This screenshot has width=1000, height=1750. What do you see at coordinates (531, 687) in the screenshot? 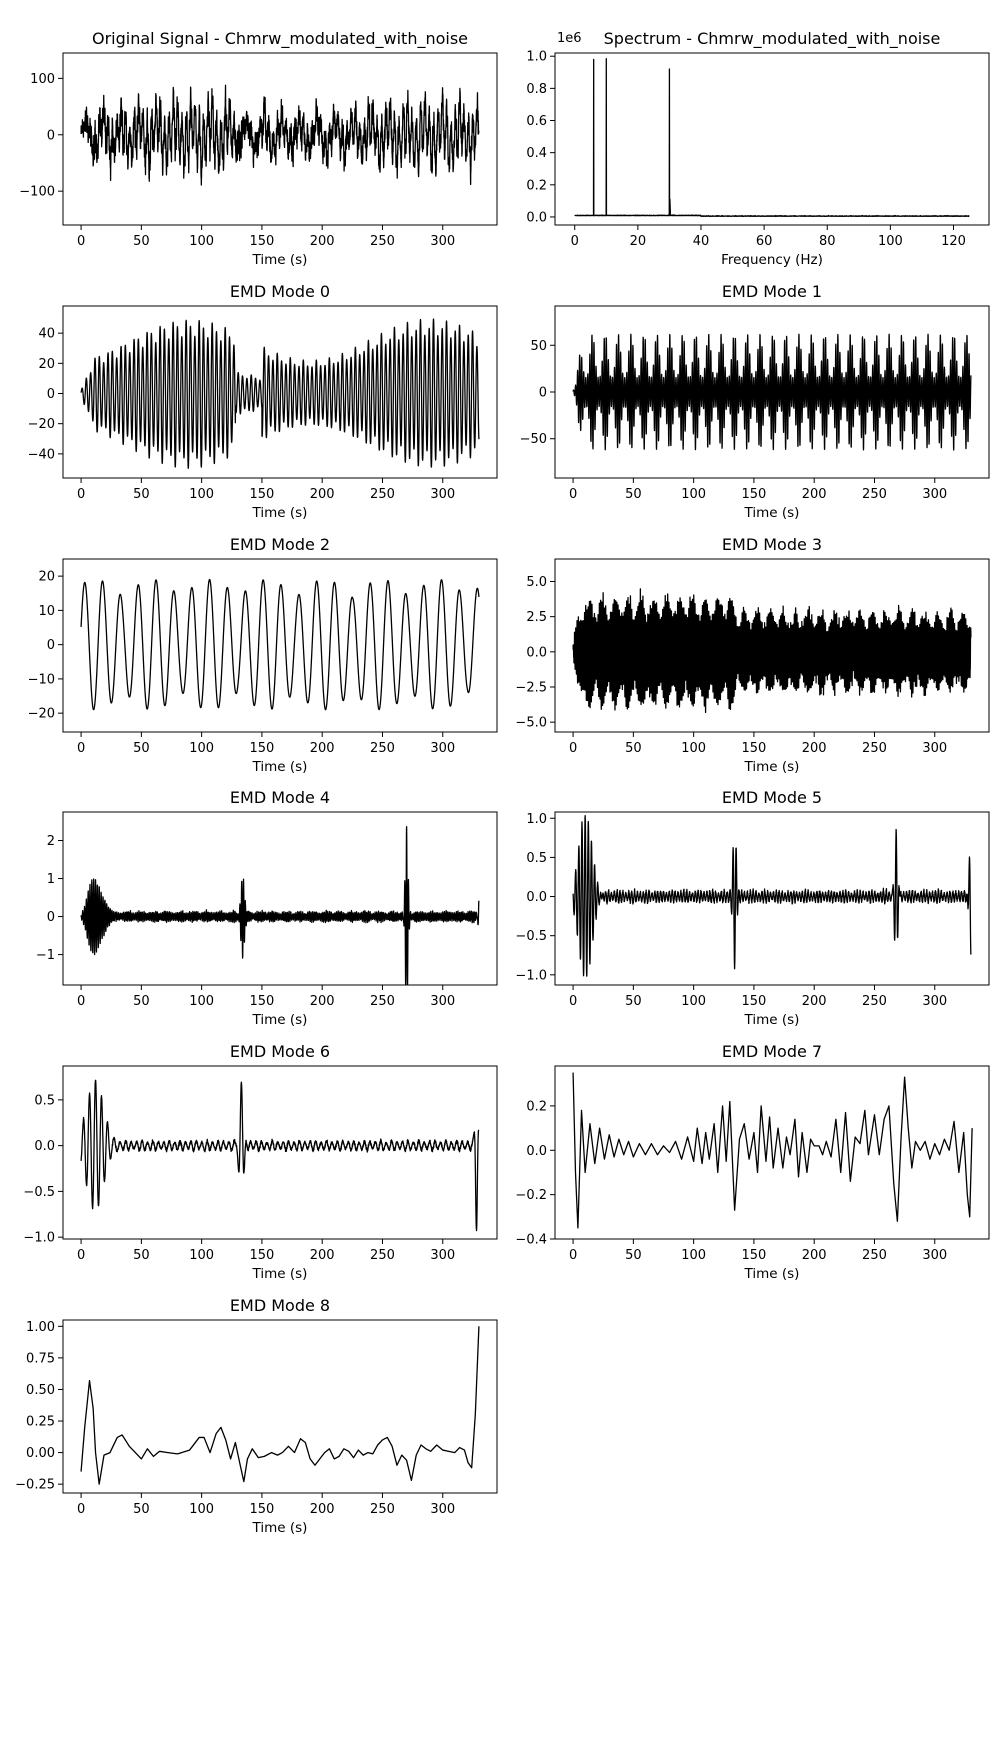
I see `y-tick-label: −2.5` at bounding box center [531, 687].